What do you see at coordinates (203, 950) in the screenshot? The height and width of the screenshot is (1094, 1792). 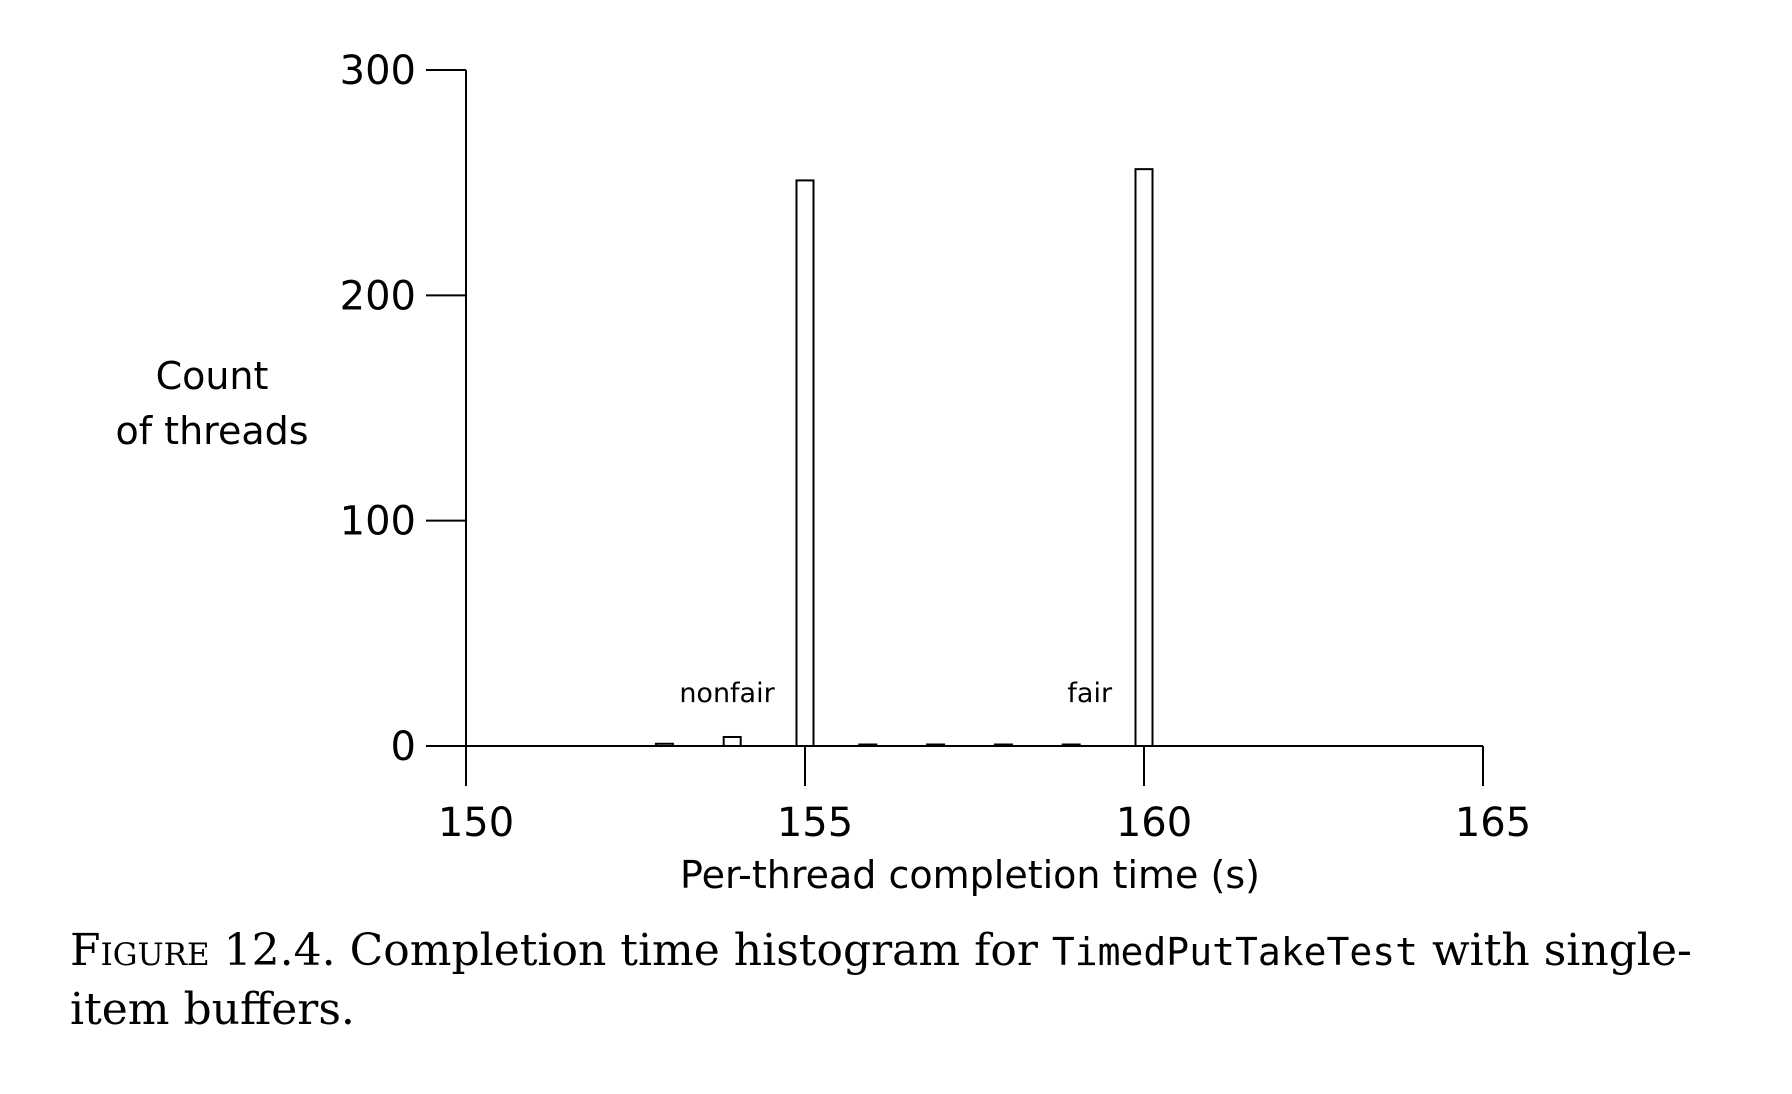 I see `caption-label: Figure 12.4.` at bounding box center [203, 950].